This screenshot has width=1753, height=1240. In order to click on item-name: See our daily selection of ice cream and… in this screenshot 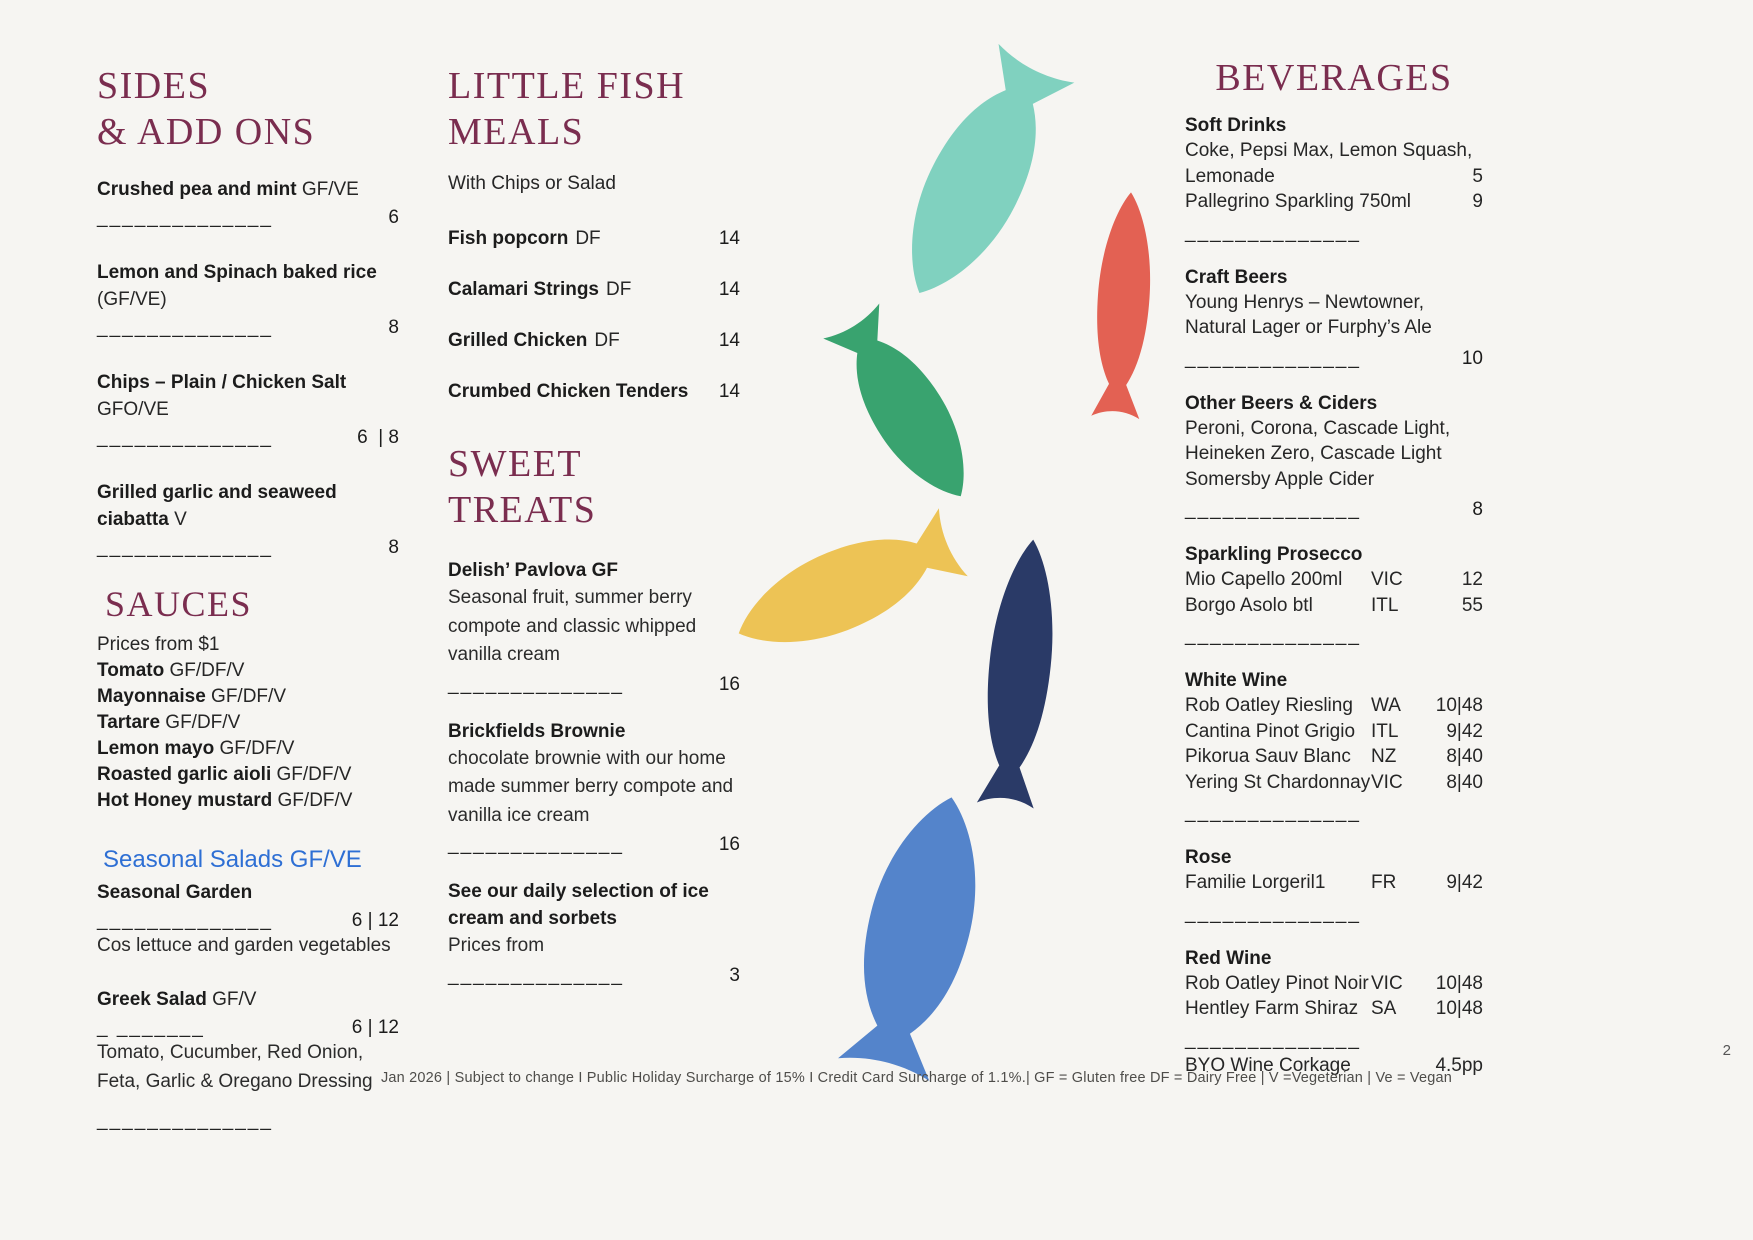, I will do `click(578, 905)`.